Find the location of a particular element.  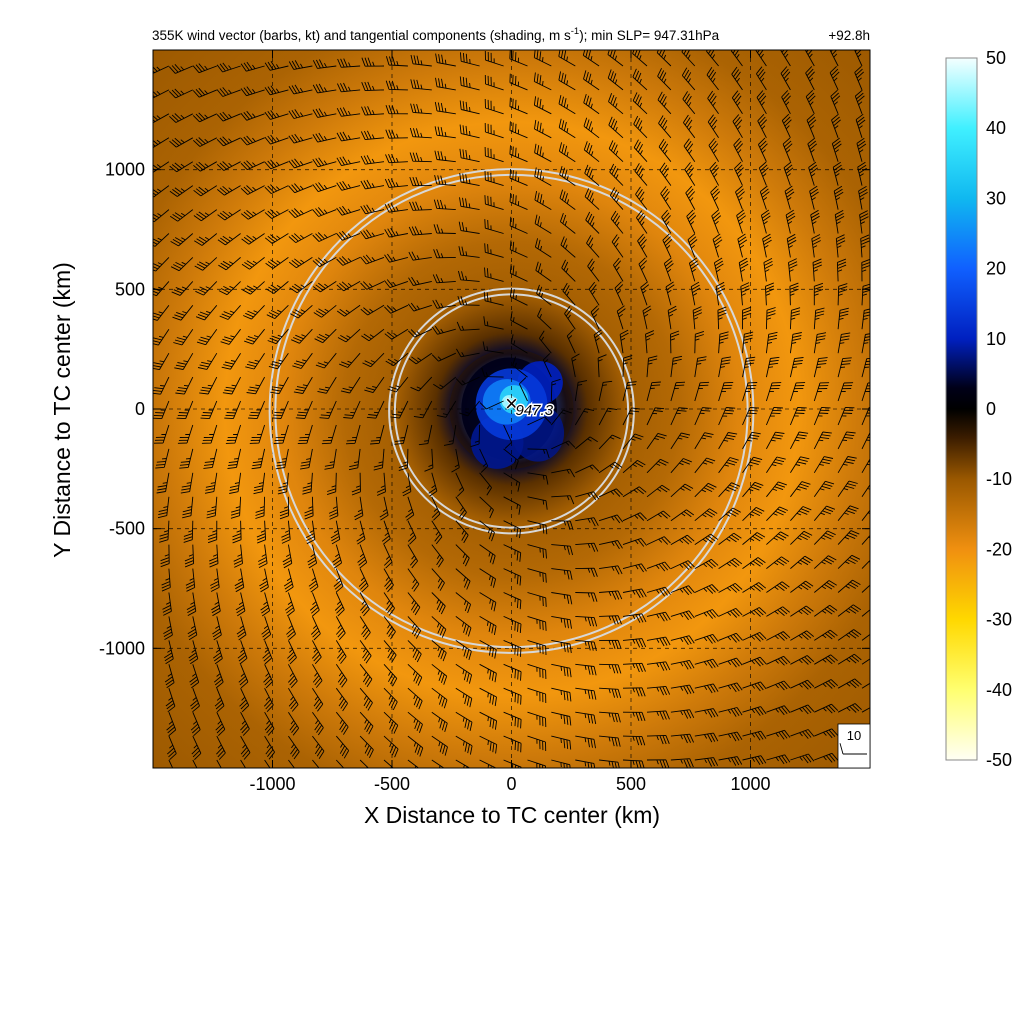

x-tick-label: -500 is located at coordinates (392, 784).